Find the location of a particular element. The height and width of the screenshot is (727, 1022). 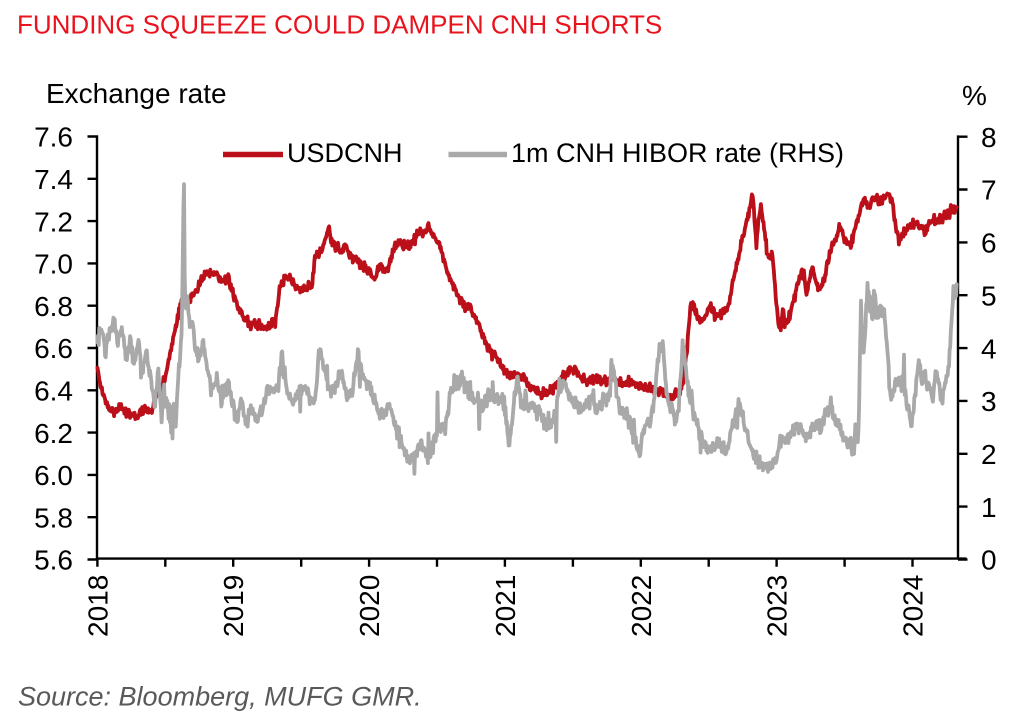

svg-text: 5.6 is located at coordinates (53, 560).